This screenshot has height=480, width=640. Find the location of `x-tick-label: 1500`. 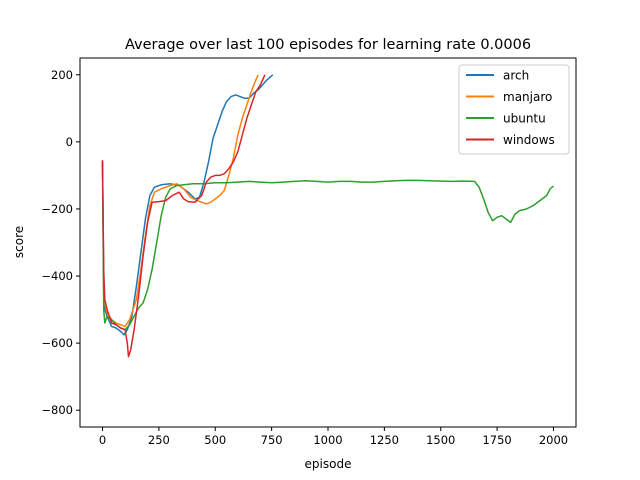

x-tick-label: 1500 is located at coordinates (440, 440).